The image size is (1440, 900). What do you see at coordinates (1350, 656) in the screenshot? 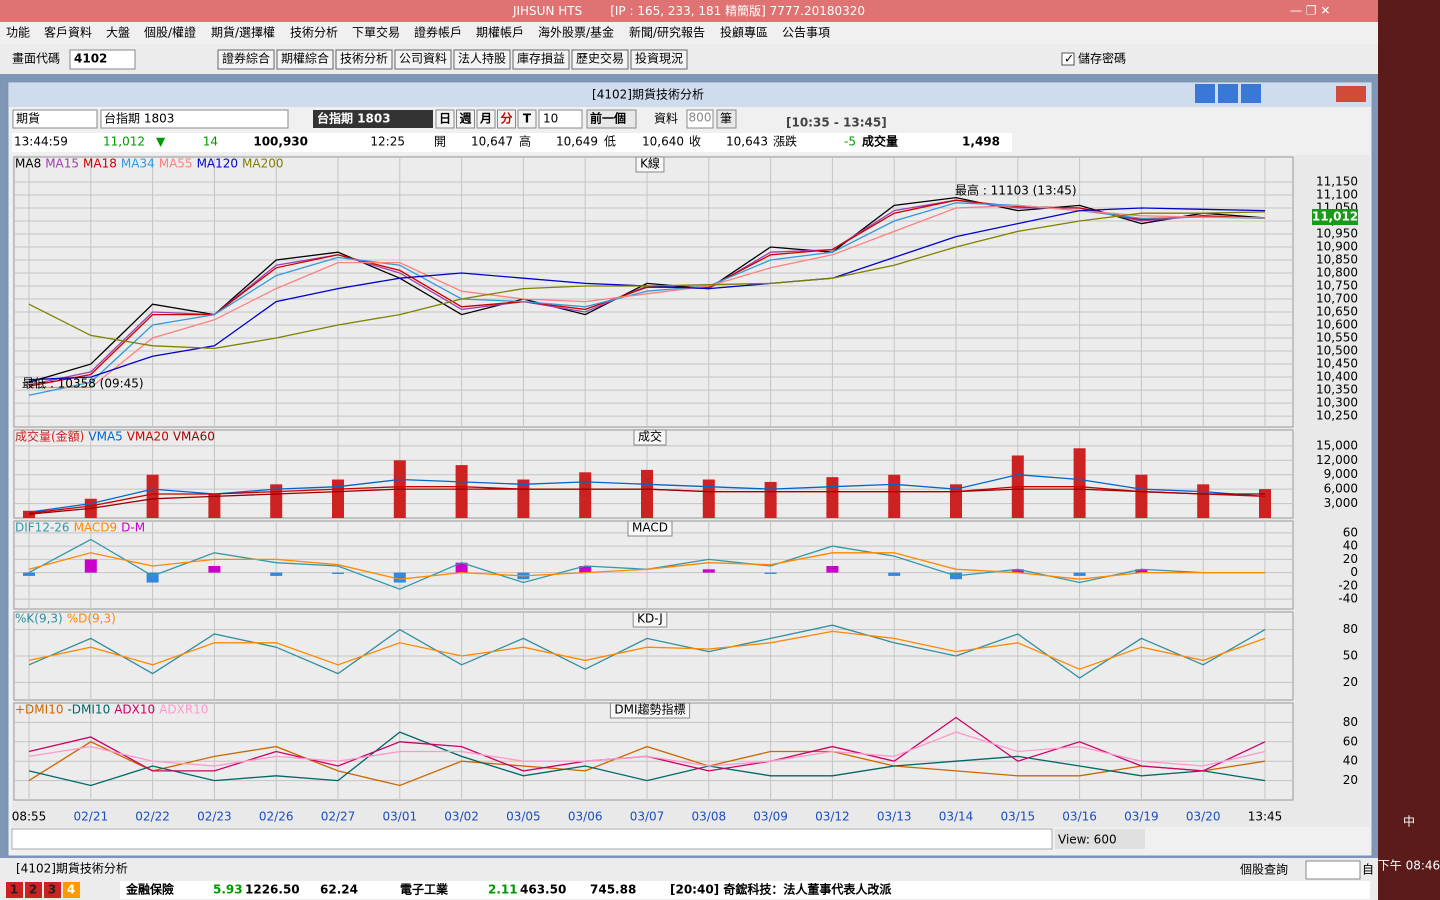
I see `y-tick-label: 50` at bounding box center [1350, 656].